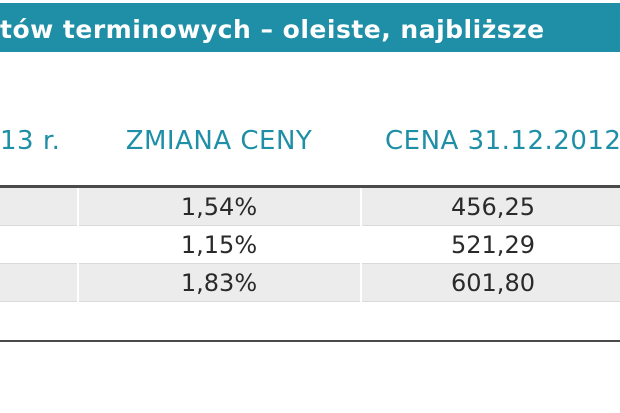 This screenshot has width=620, height=413. What do you see at coordinates (502, 141) in the screenshot?
I see `column-header-price-date: CENA 31.12.2012 r.` at bounding box center [502, 141].